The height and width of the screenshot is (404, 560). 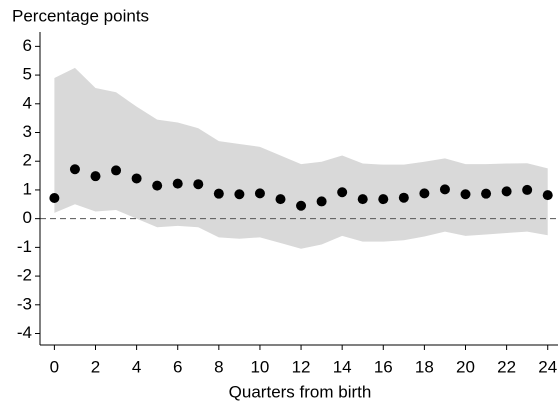 What do you see at coordinates (27, 102) in the screenshot?
I see `y-tick-label: 4` at bounding box center [27, 102].